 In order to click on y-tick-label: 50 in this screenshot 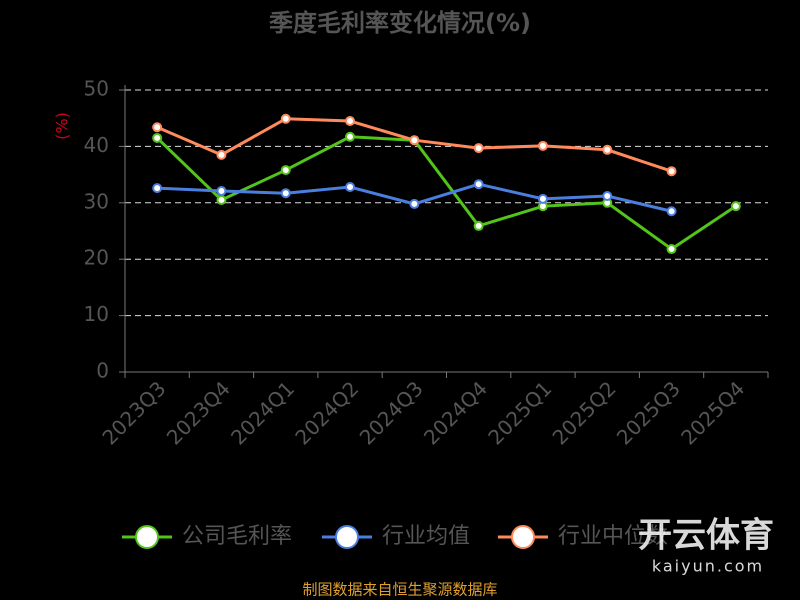, I will do `click(96, 89)`.